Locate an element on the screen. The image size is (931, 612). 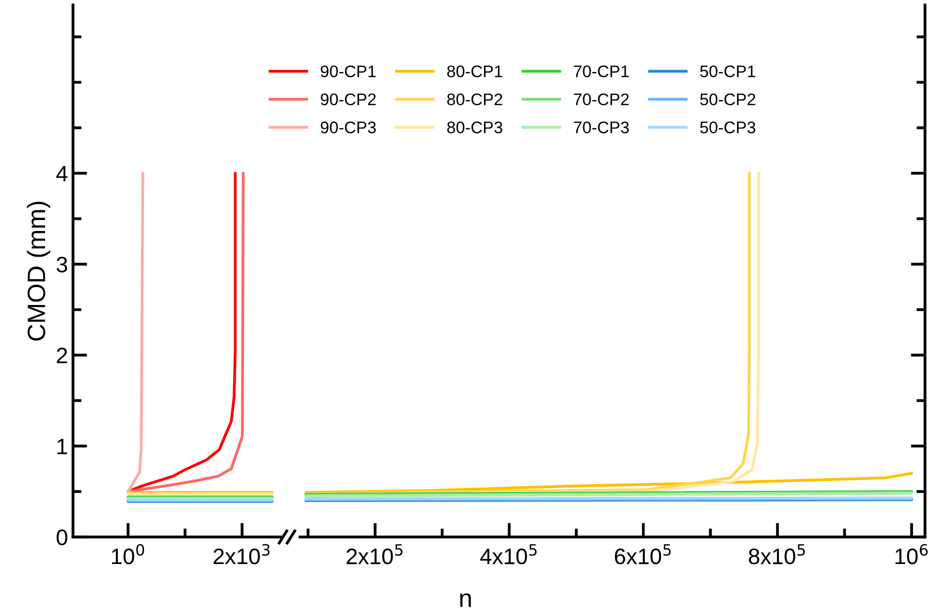
x-tick-label: 4x10$^{5}$ is located at coordinates (508, 554).